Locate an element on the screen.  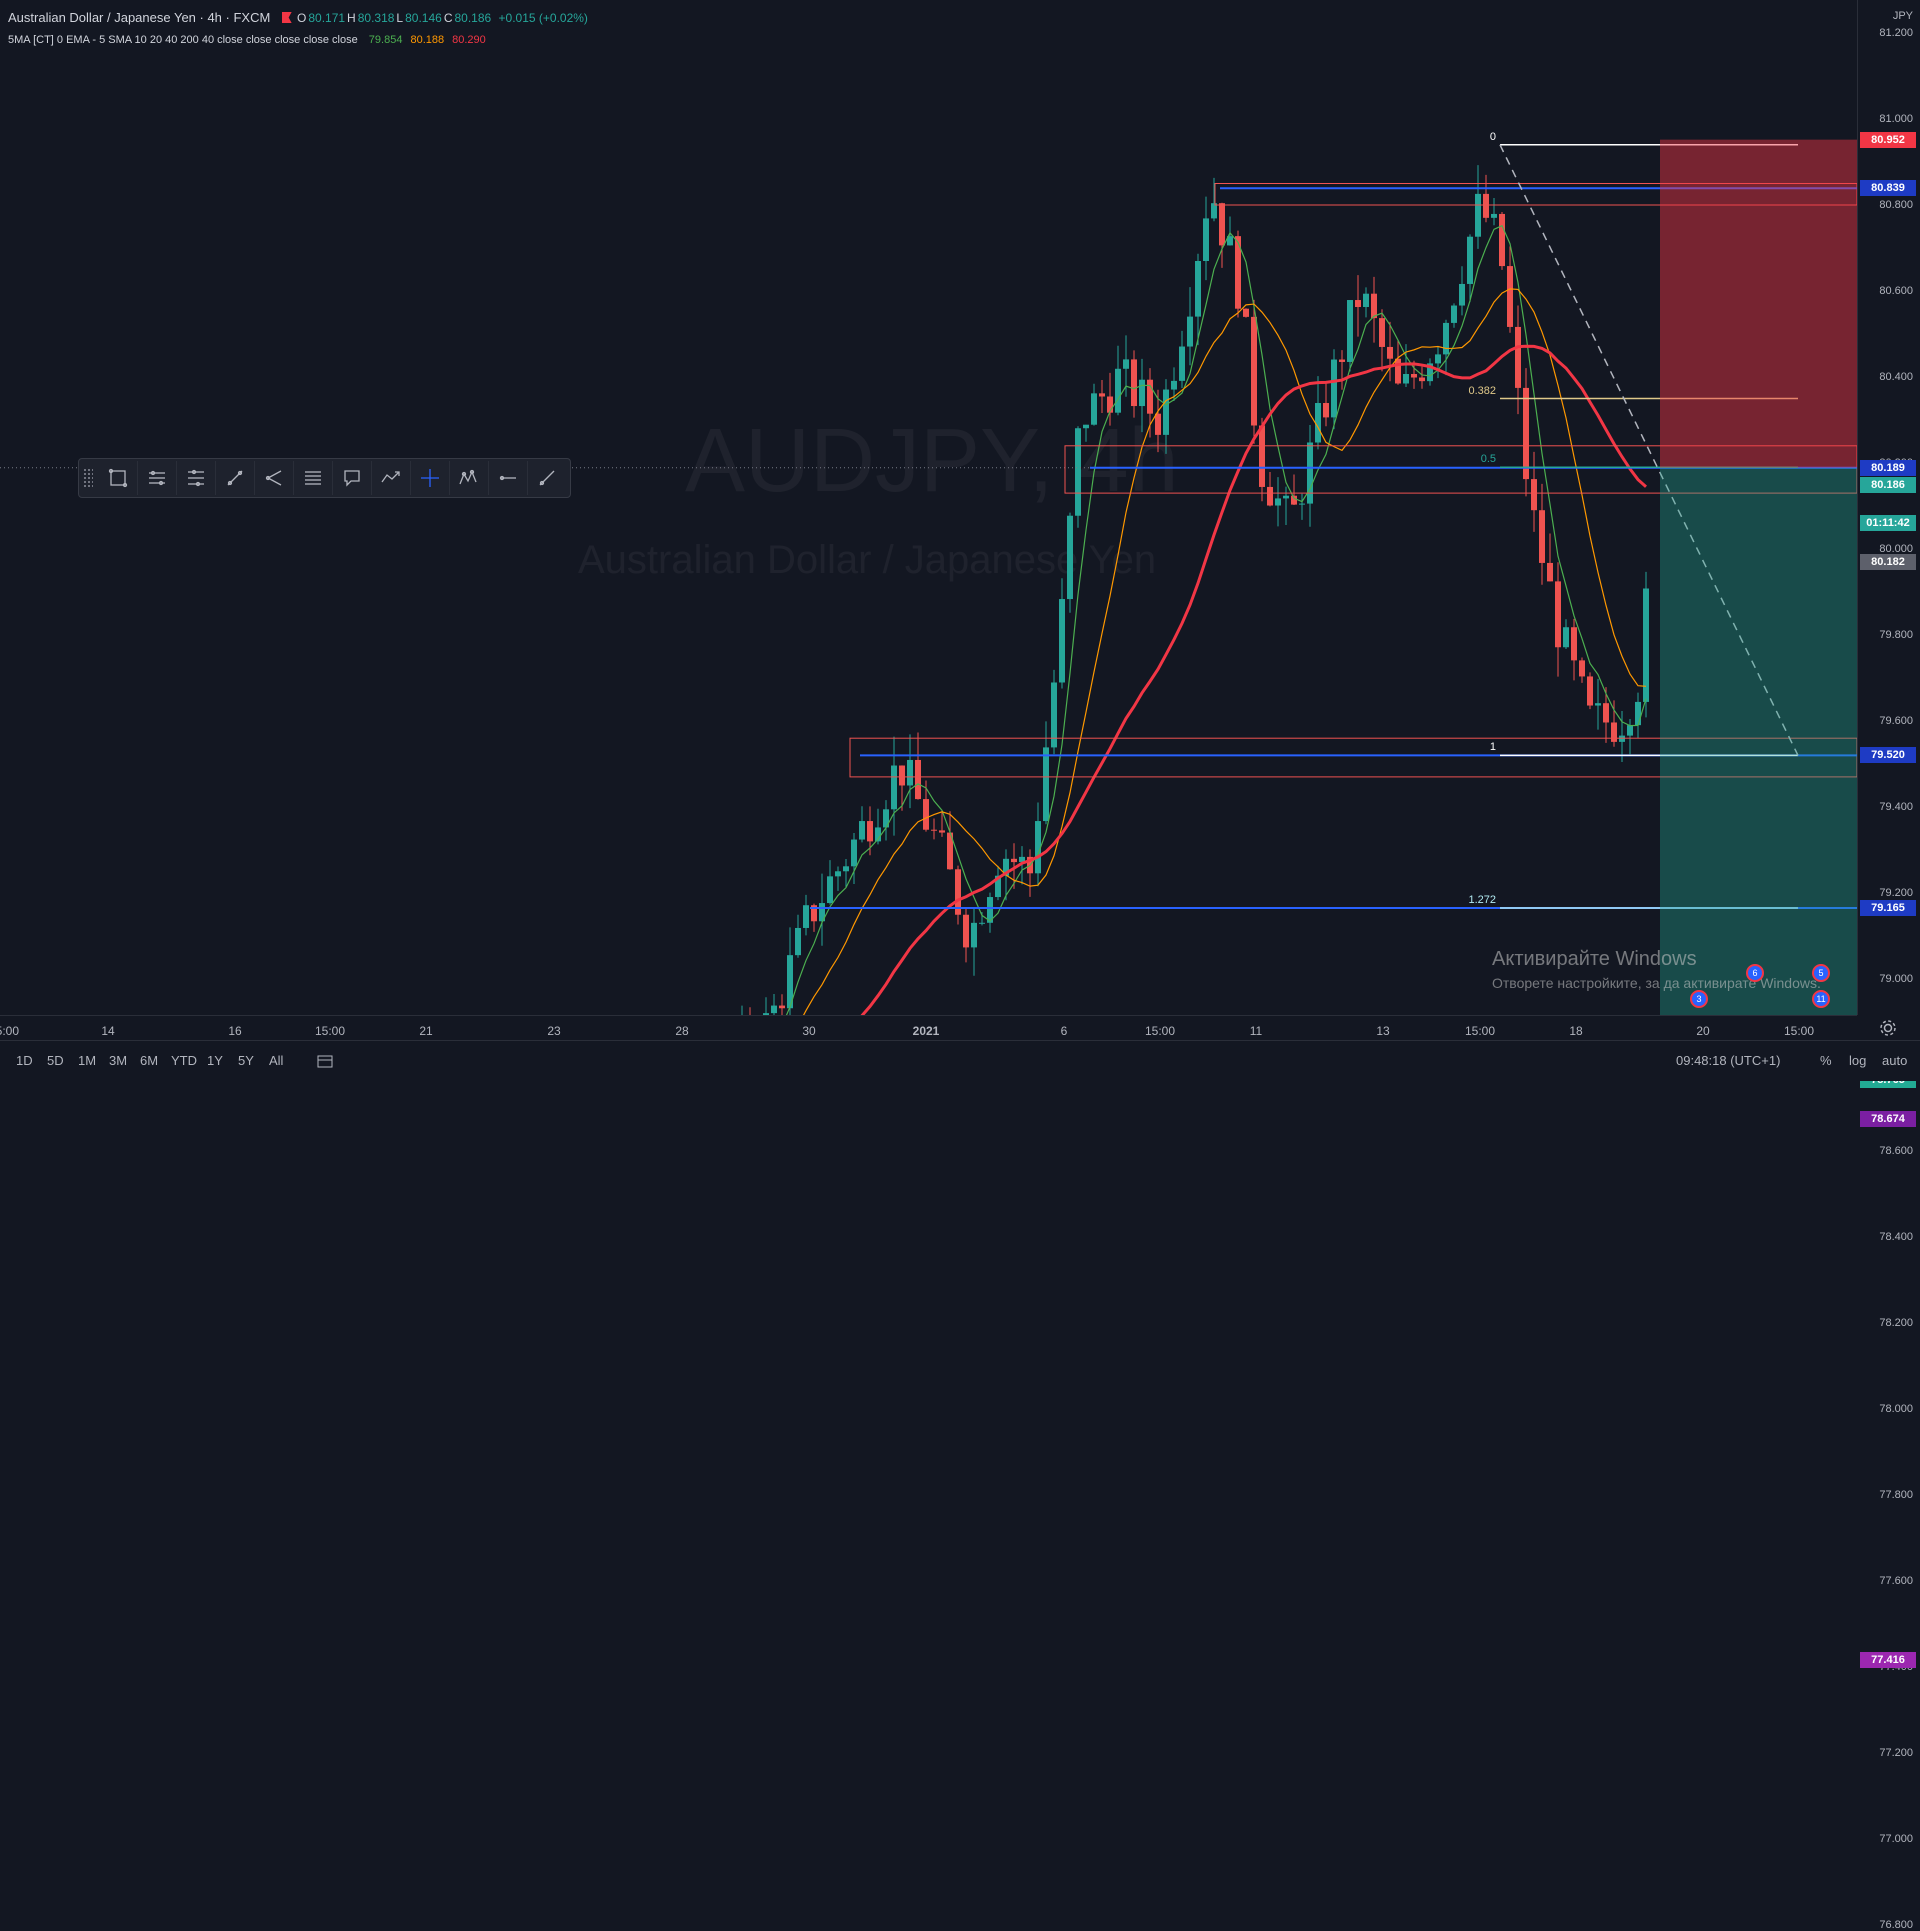
range-button-5d: 5D is located at coordinates (55, 1060).